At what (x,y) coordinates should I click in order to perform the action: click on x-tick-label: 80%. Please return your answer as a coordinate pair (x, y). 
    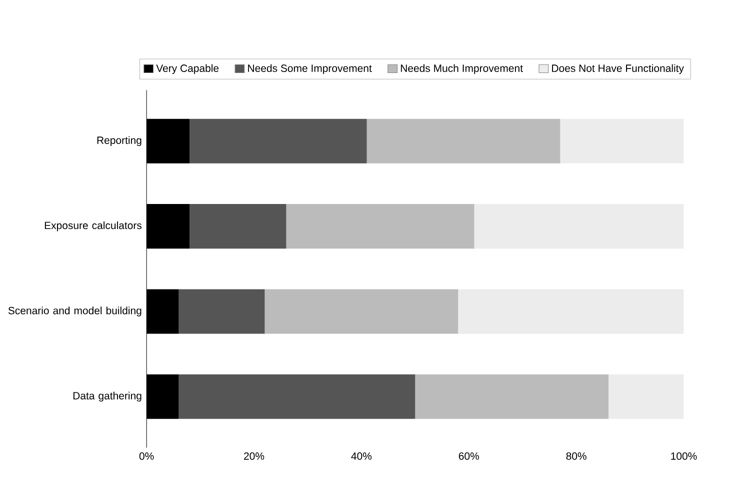
    Looking at the image, I should click on (576, 456).